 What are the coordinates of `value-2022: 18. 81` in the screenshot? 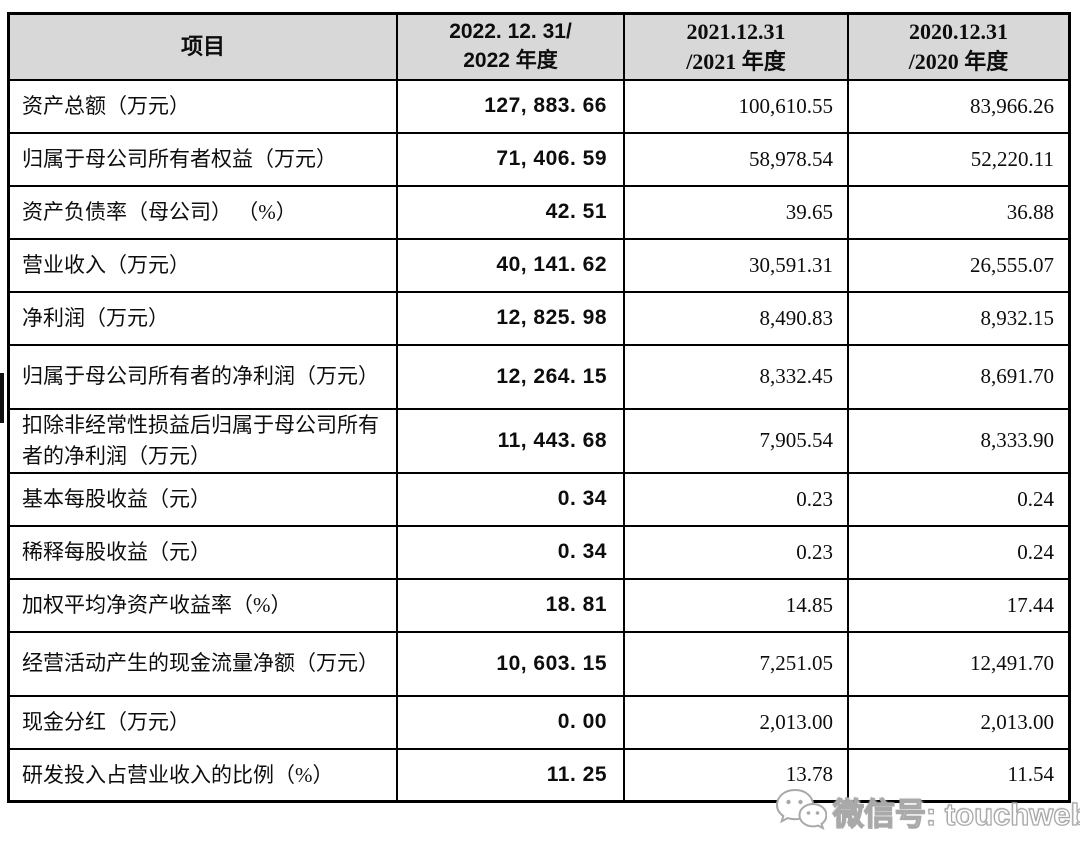 It's located at (510, 605).